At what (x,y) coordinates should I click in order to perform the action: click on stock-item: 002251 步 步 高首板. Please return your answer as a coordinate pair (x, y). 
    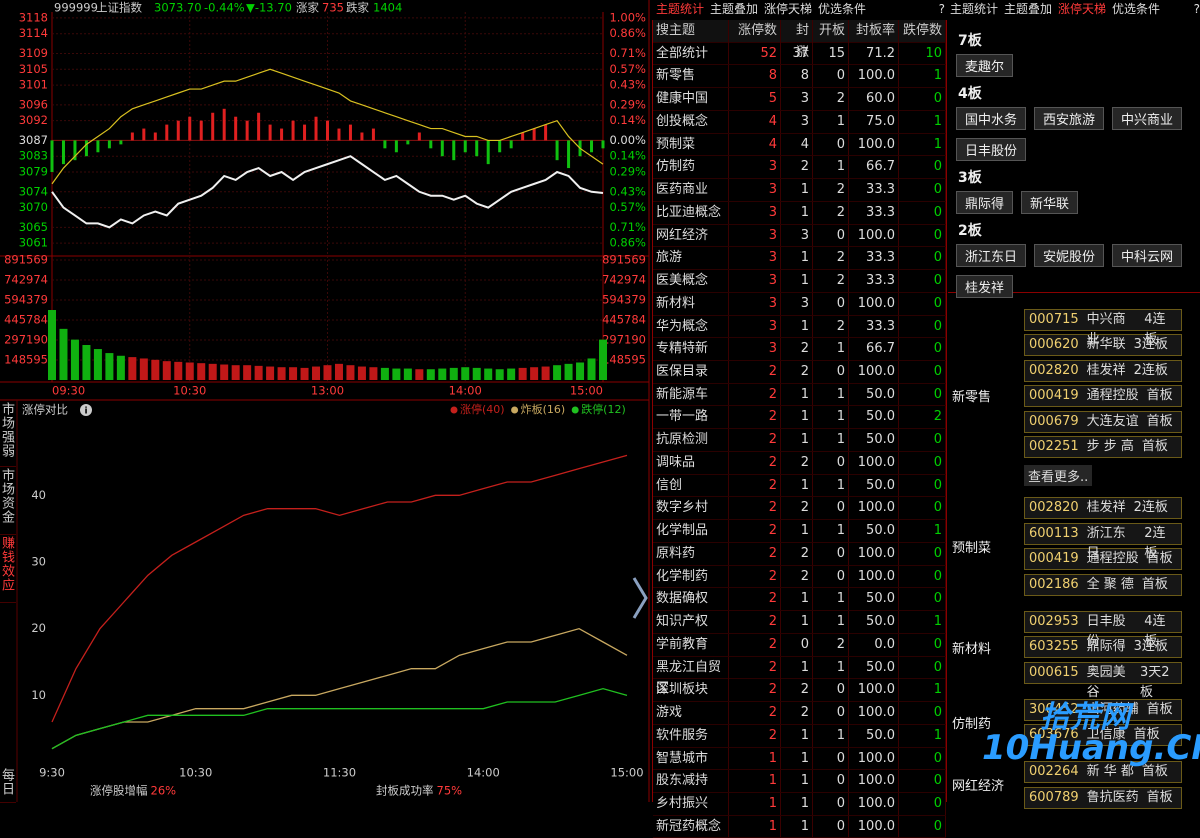
    Looking at the image, I should click on (1103, 447).